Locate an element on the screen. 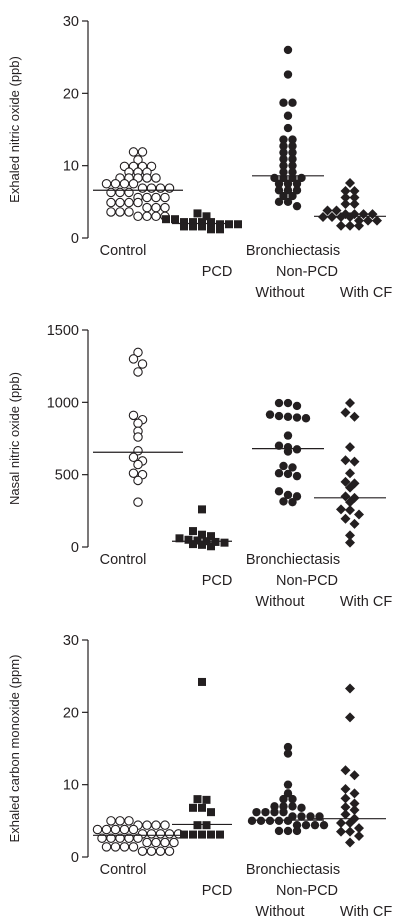 Image resolution: width=397 pixels, height=924 pixels. y-tick-label: 0 is located at coordinates (75, 548).